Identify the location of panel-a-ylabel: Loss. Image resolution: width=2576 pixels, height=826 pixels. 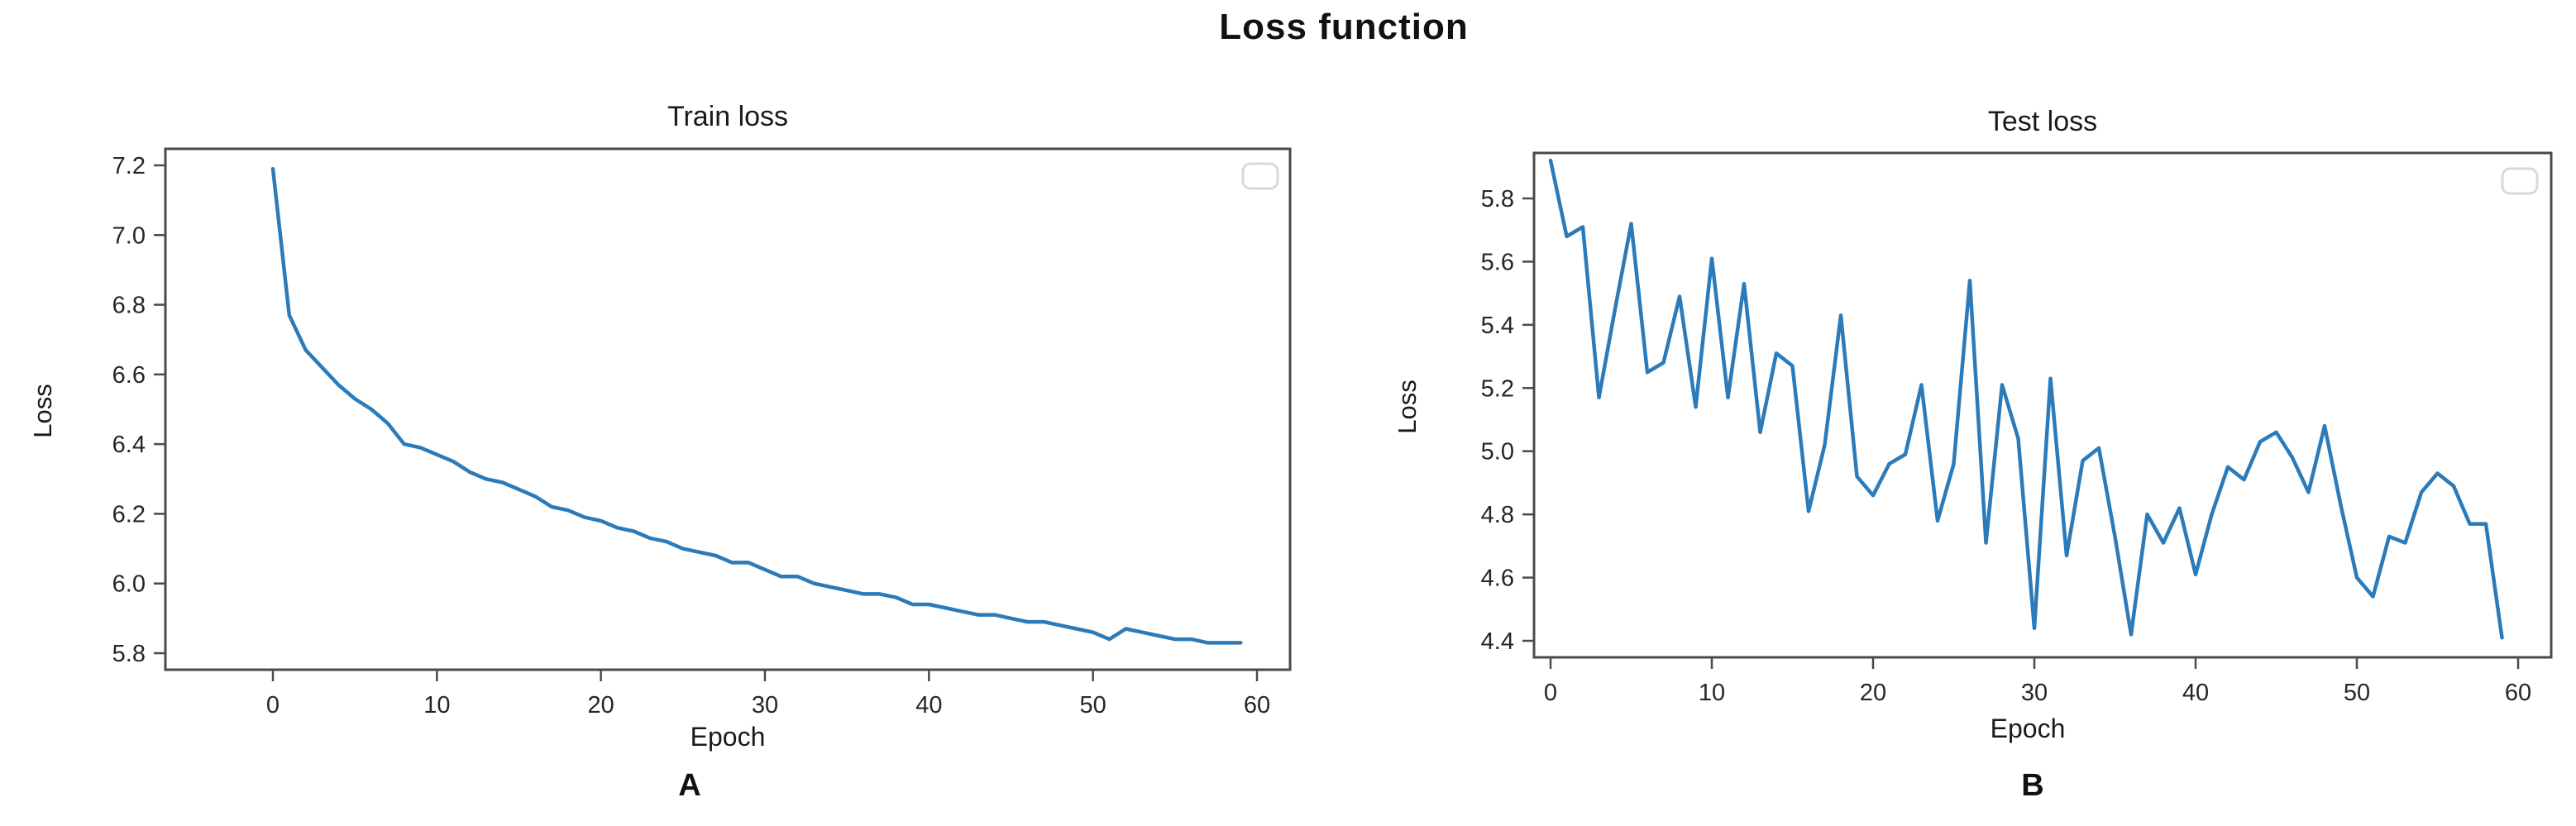
(42, 411).